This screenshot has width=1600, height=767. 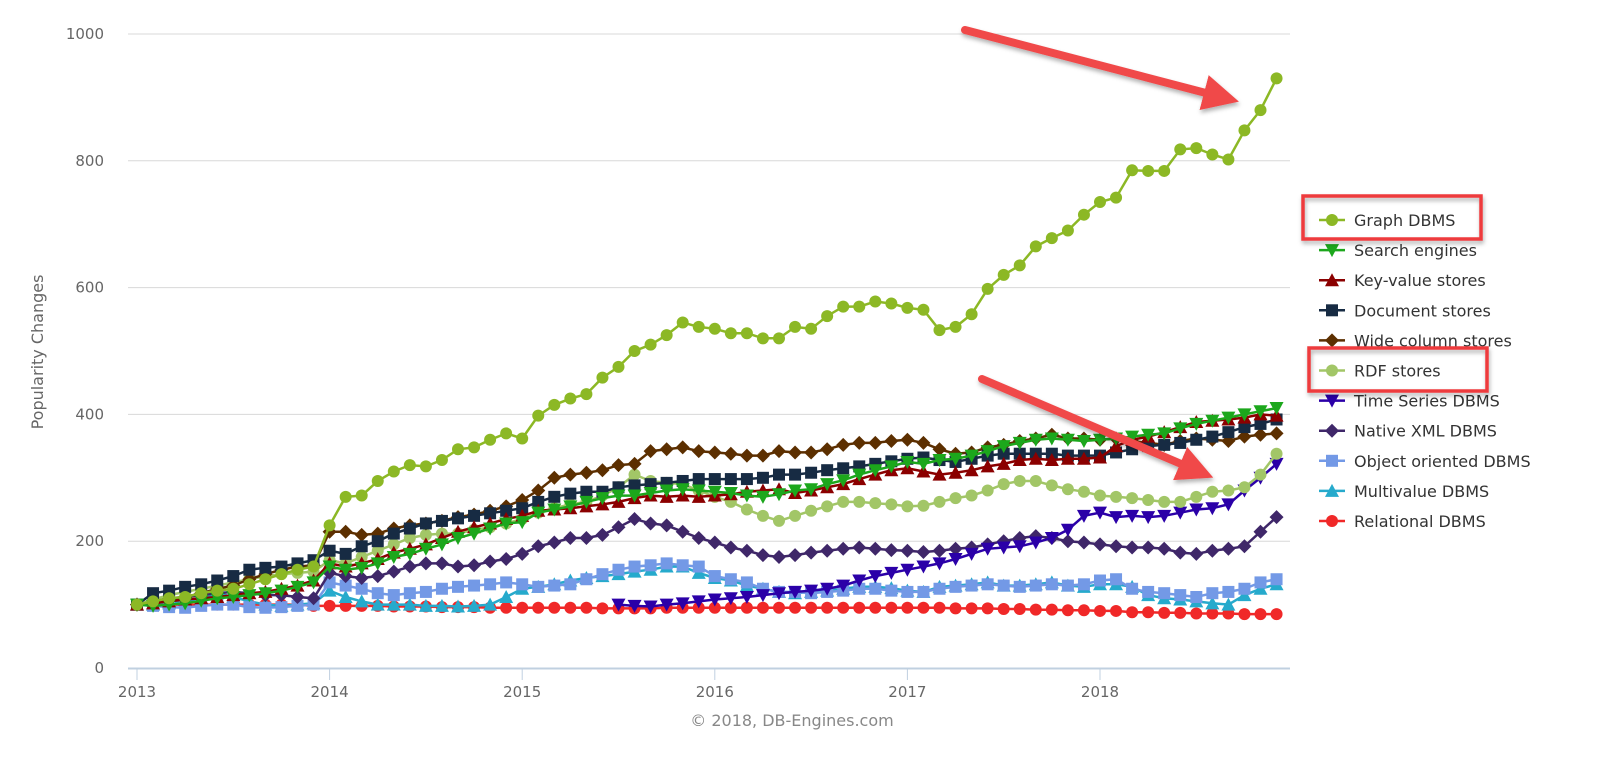 I want to click on legend-item-time-series-dbms: Time Series DBMS, so click(x=1409, y=401).